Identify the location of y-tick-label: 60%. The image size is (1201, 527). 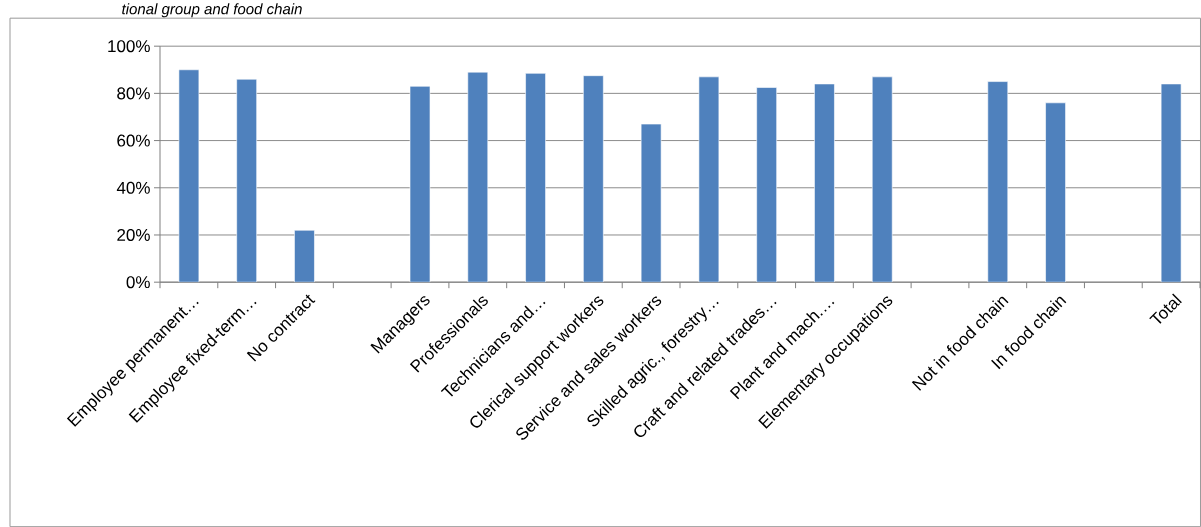
(133, 140).